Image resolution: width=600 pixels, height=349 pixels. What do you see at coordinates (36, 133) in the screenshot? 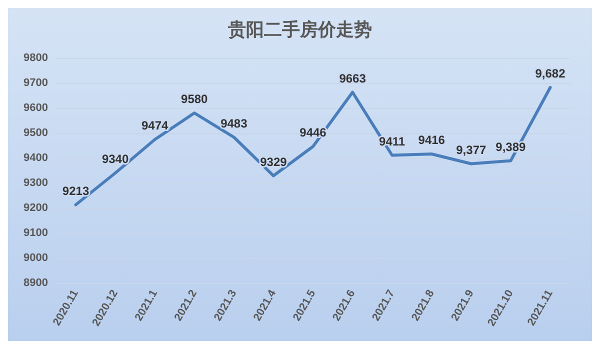
I see `y-tick-label: 9500` at bounding box center [36, 133].